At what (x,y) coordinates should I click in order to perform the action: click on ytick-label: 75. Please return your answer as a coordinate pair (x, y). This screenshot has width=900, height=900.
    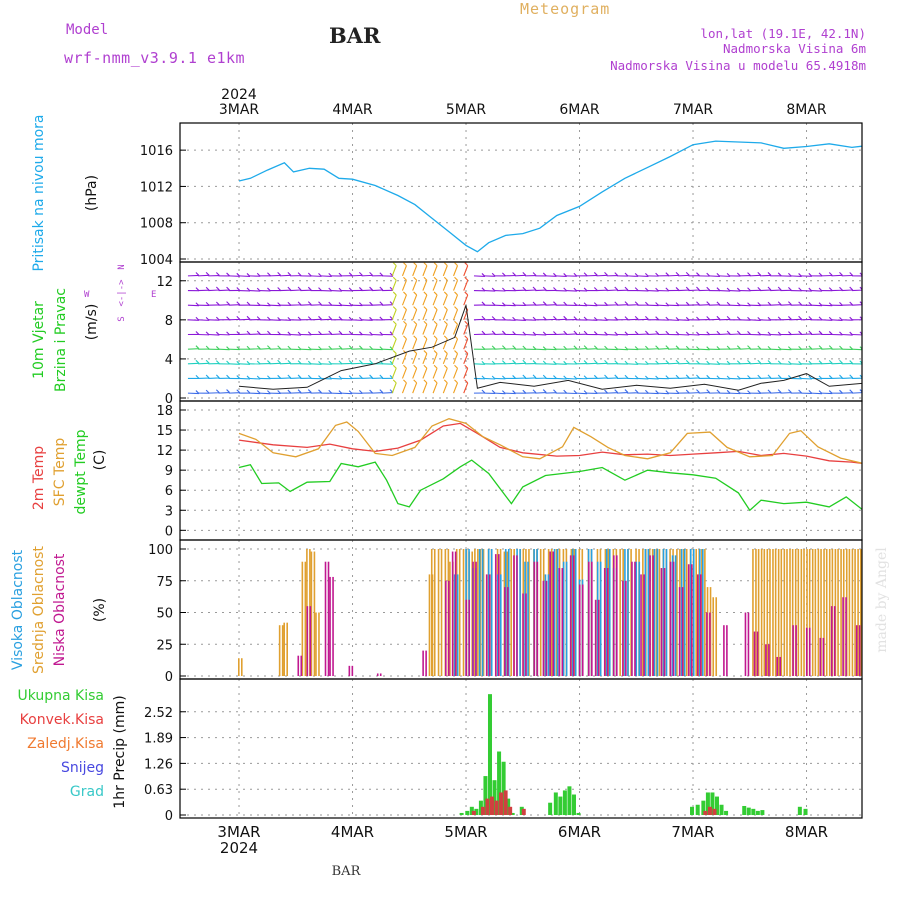
    Looking at the image, I should click on (164, 582).